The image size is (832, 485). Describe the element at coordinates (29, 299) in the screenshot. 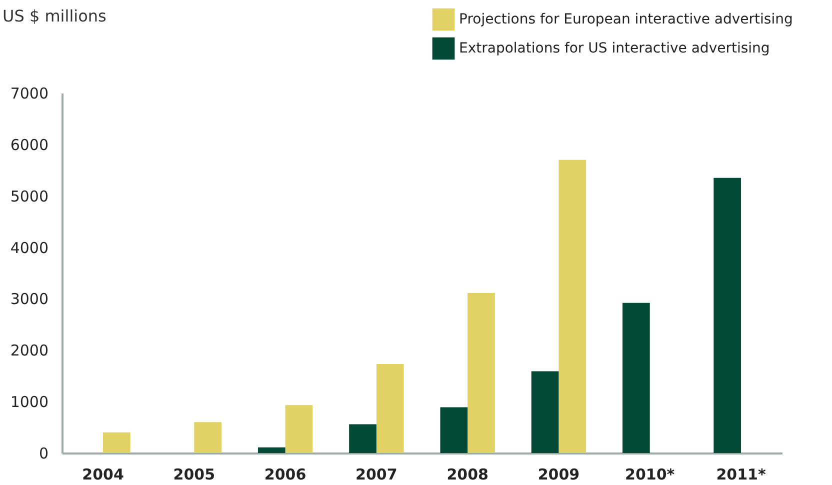

I see `y-tick-label: 3000` at that location.